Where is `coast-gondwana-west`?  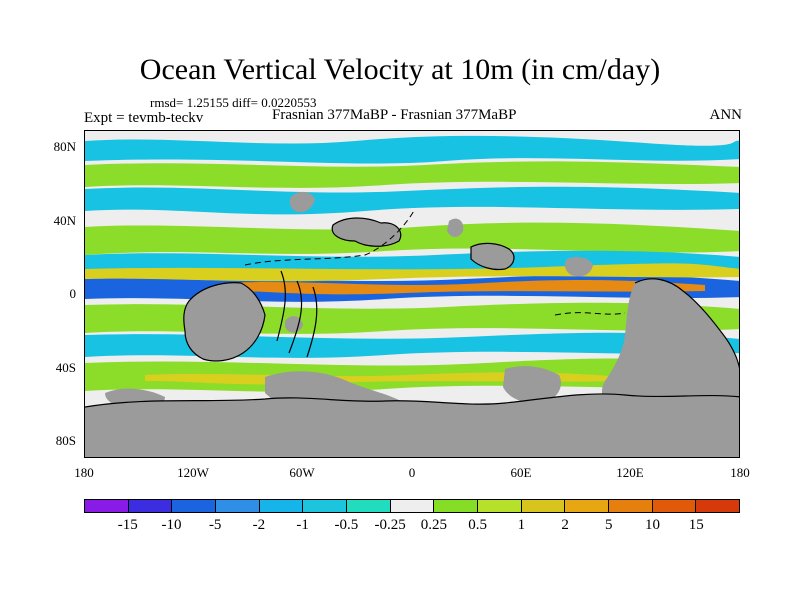 coast-gondwana-west is located at coordinates (224, 322).